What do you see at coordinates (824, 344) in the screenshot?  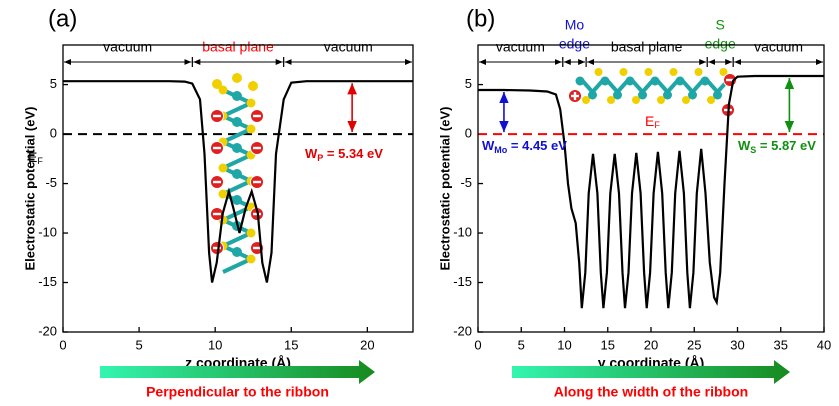 I see `x-tick-label: 40` at bounding box center [824, 344].